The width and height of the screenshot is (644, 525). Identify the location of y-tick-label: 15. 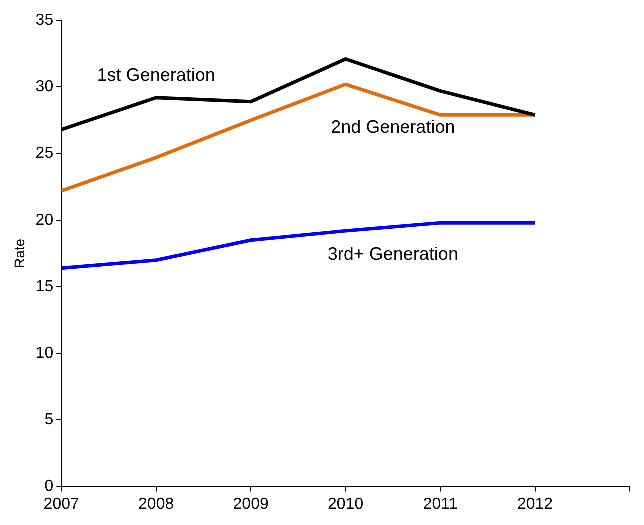
(45, 287).